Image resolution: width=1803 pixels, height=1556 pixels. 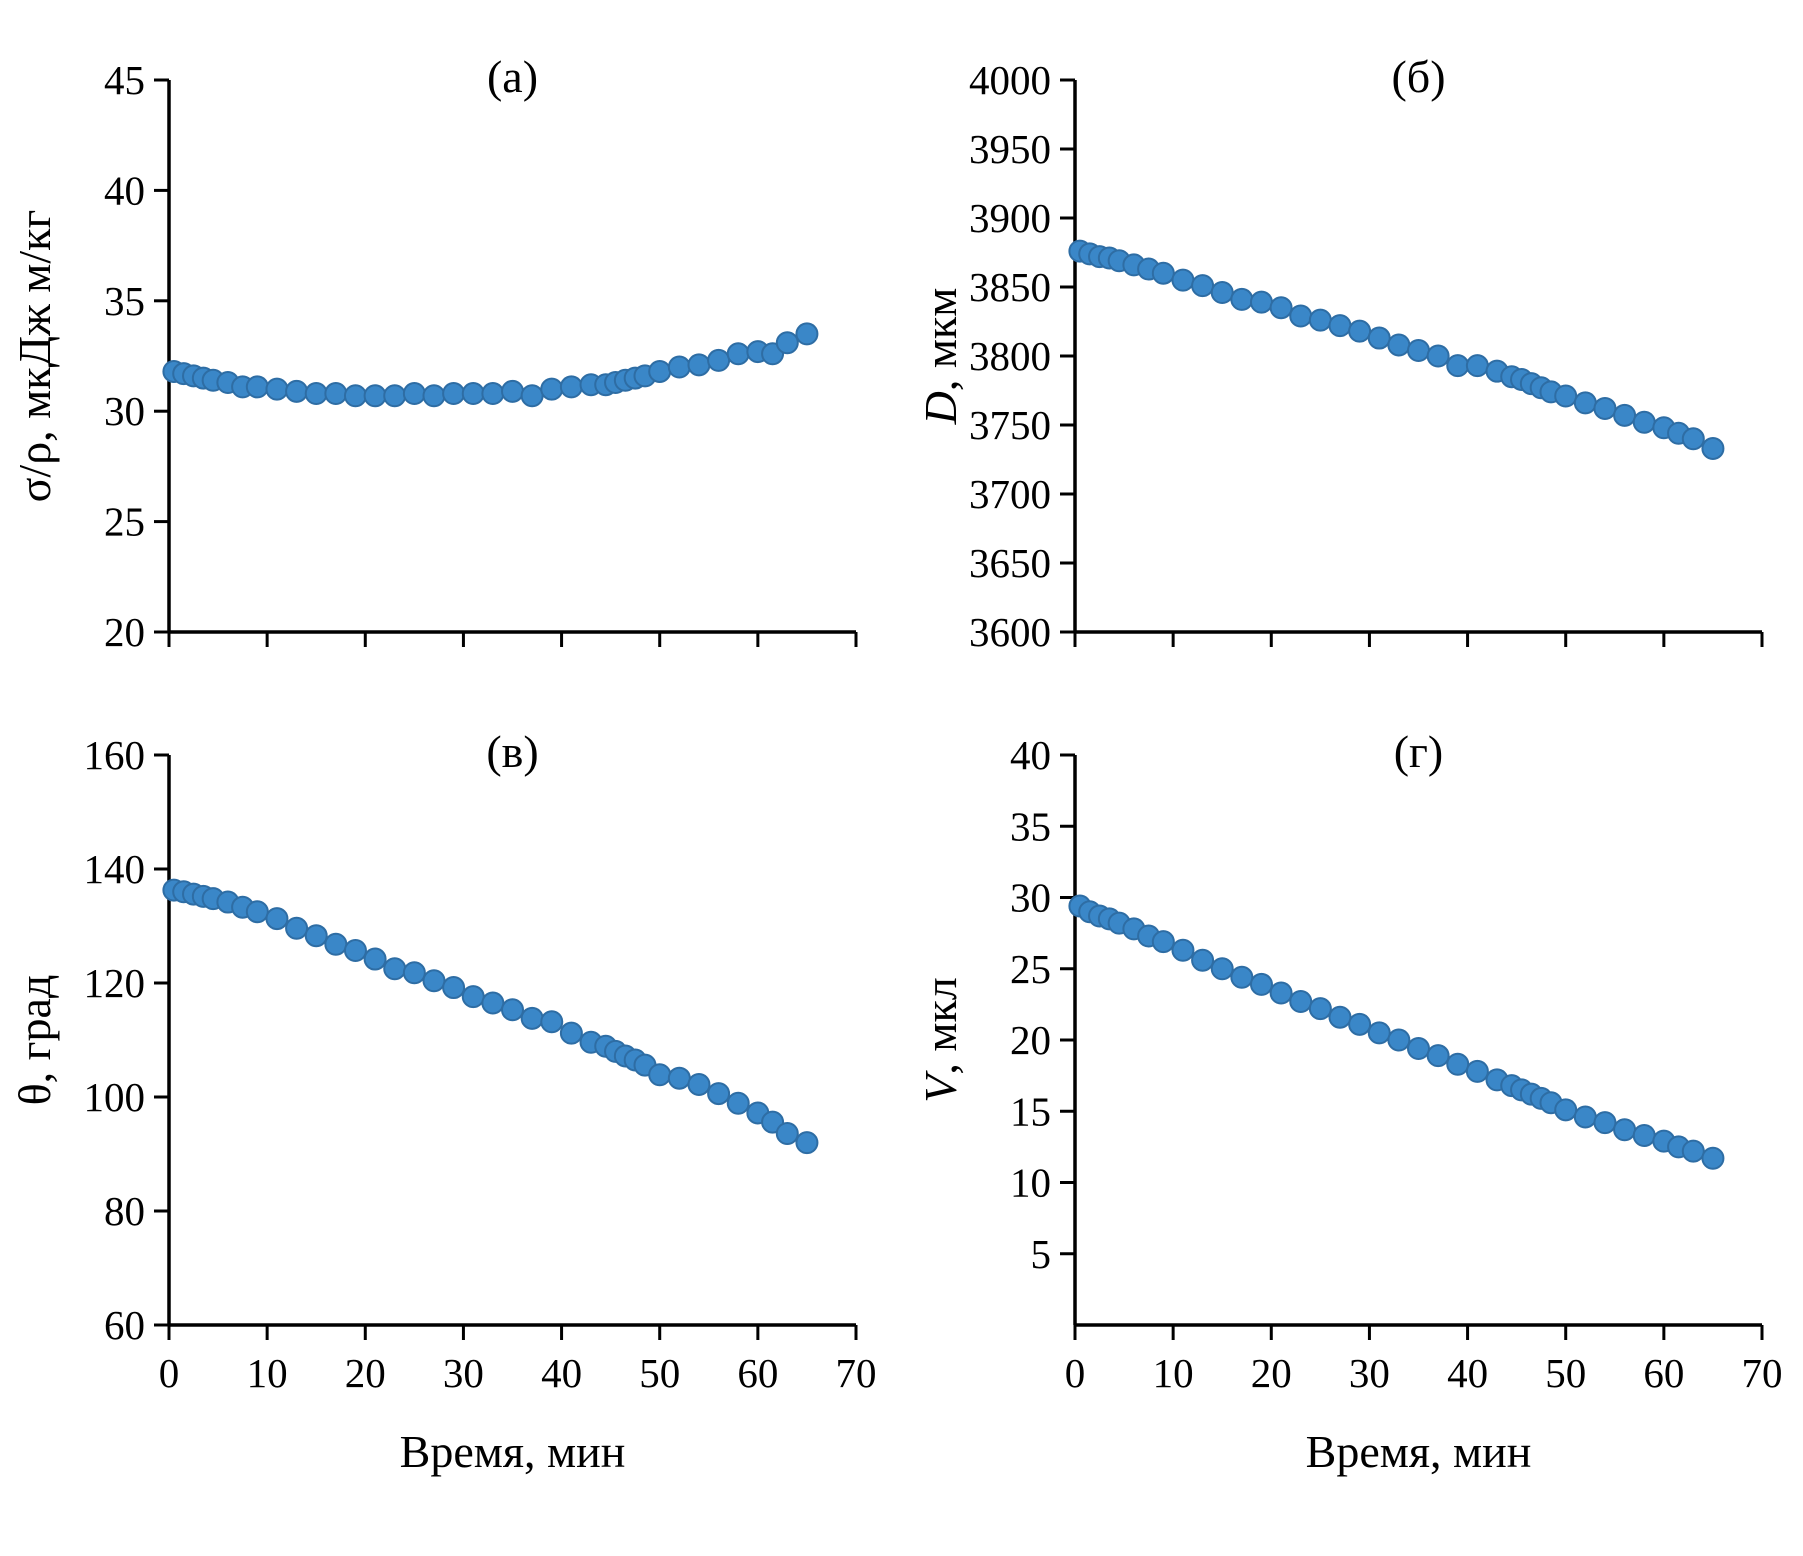 What do you see at coordinates (1467, 1373) in the screenshot?
I see `x-tick-label: 40` at bounding box center [1467, 1373].